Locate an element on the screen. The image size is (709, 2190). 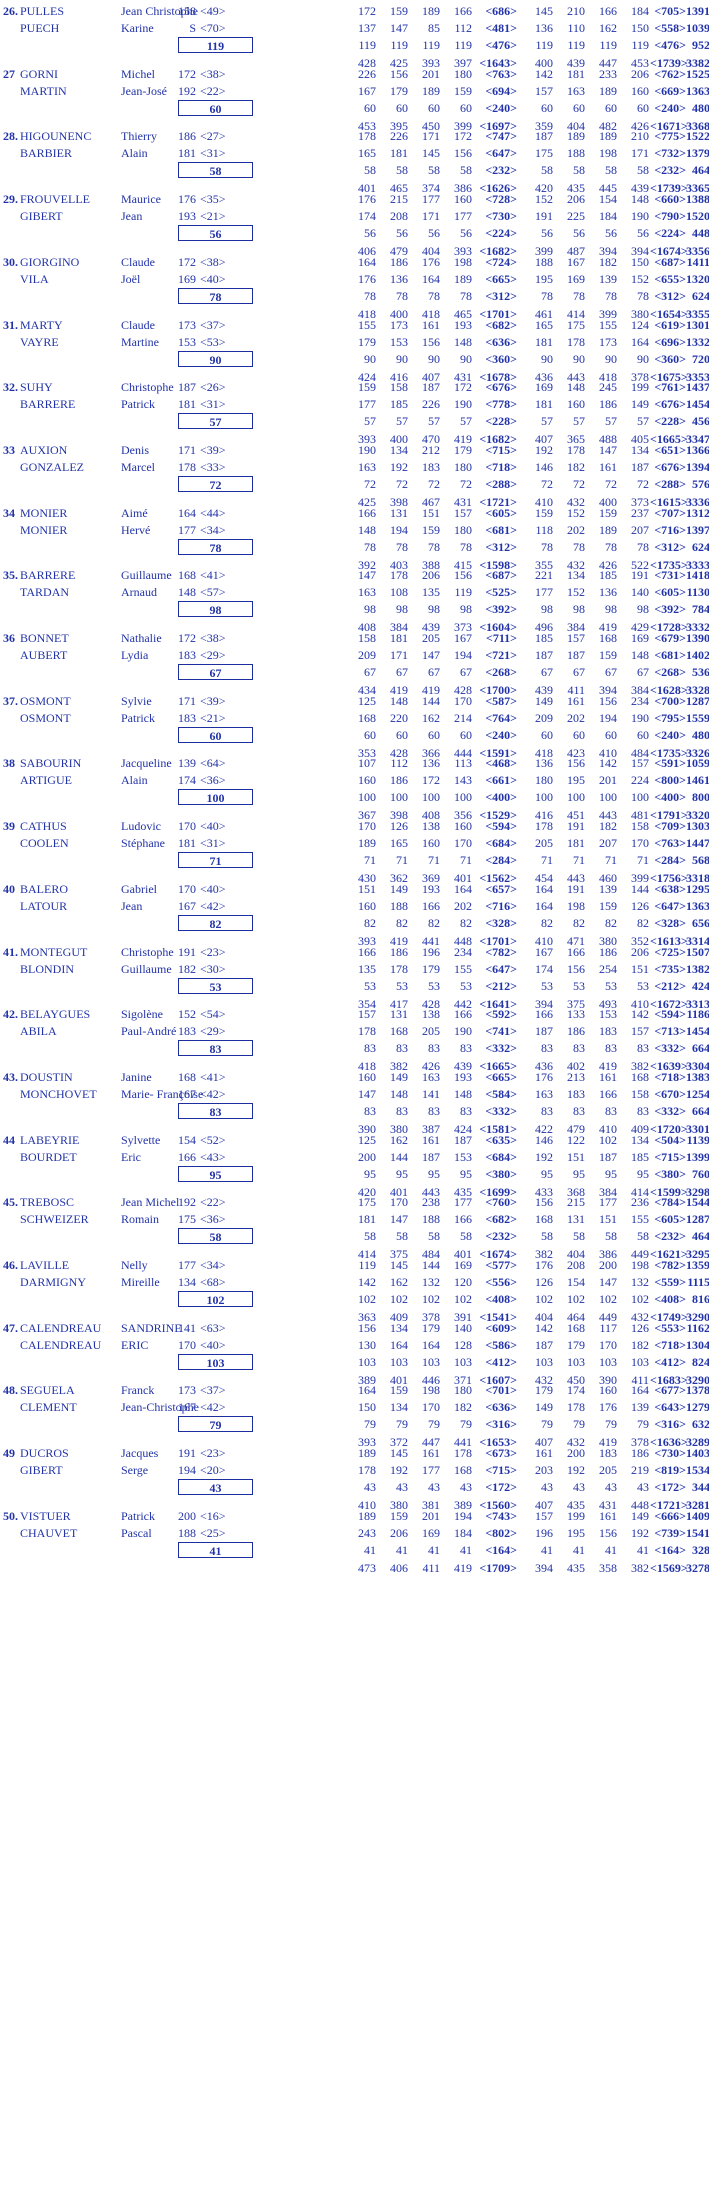
score-row: 243 206 169 184 <802> 196 195 156 192 <739> 1541 is located at coordinates (354, 1533).